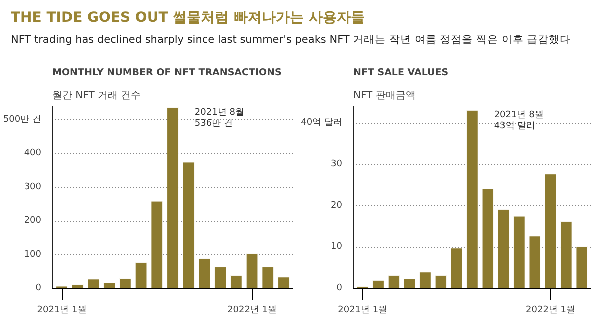 This screenshot has width=600, height=320. Describe the element at coordinates (337, 247) in the screenshot. I see `y-tick-label: 10` at that location.